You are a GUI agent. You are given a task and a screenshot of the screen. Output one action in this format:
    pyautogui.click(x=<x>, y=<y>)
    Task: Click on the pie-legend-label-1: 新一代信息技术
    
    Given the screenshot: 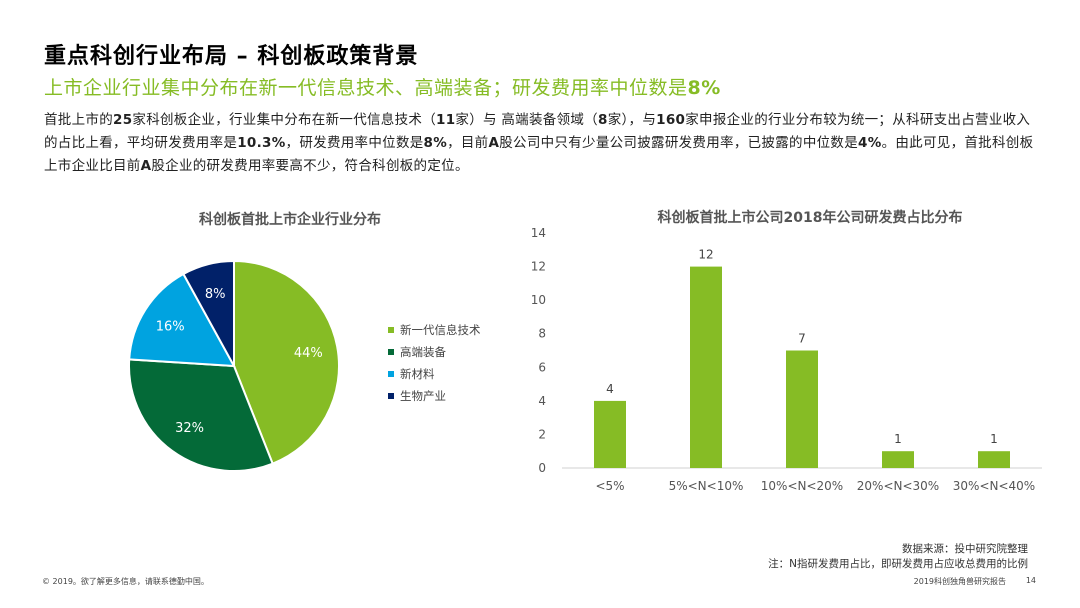 What is the action you would take?
    pyautogui.click(x=440, y=330)
    